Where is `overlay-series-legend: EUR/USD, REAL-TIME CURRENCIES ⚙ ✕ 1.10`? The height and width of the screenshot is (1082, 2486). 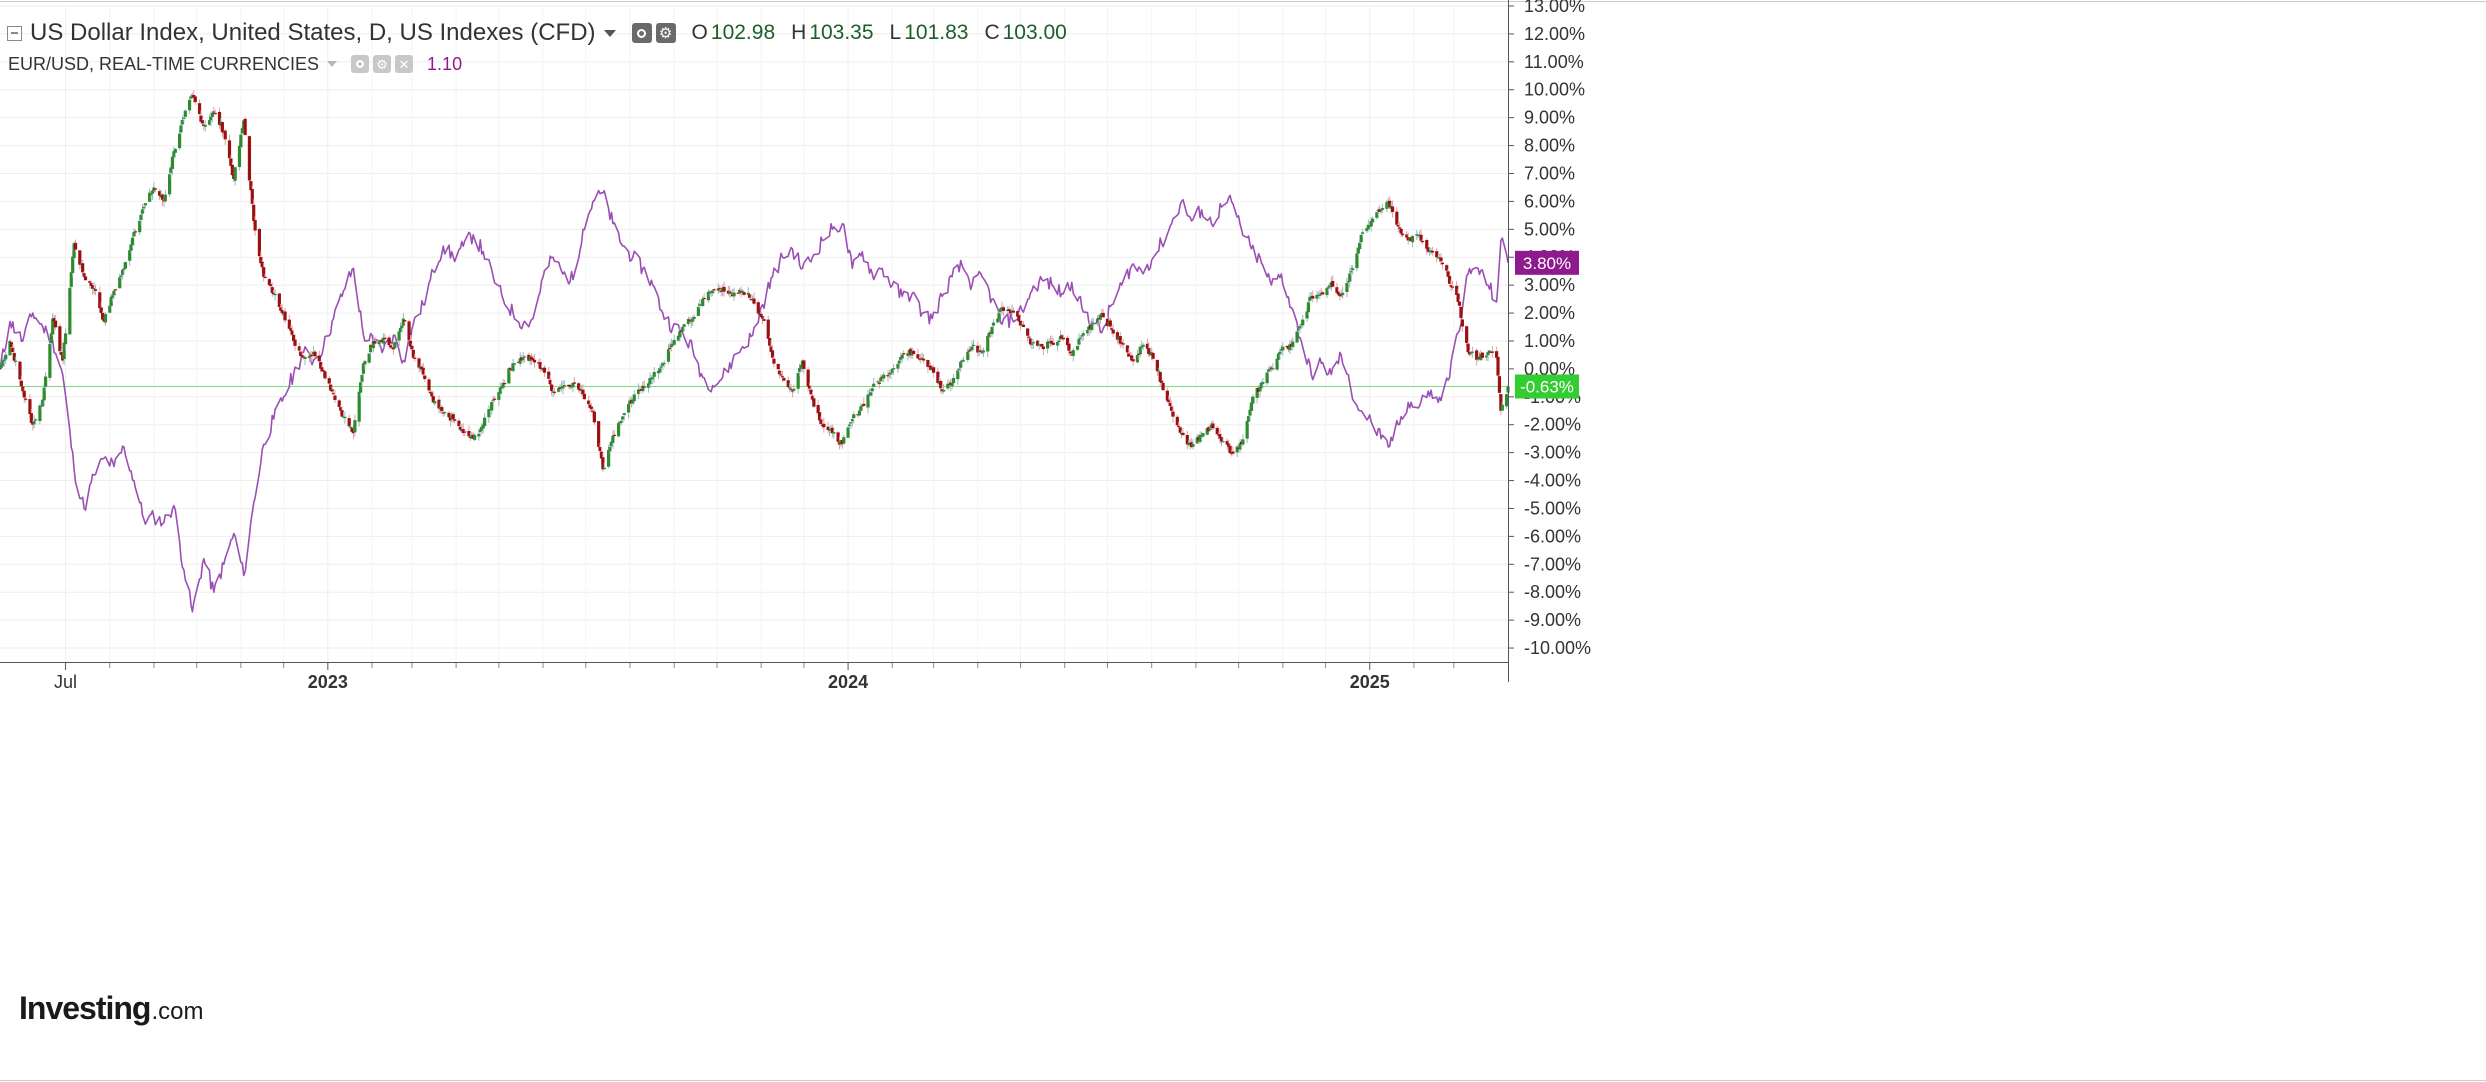 overlay-series-legend: EUR/USD, REAL-TIME CURRENCIES ⚙ ✕ 1.10 is located at coordinates (231, 64).